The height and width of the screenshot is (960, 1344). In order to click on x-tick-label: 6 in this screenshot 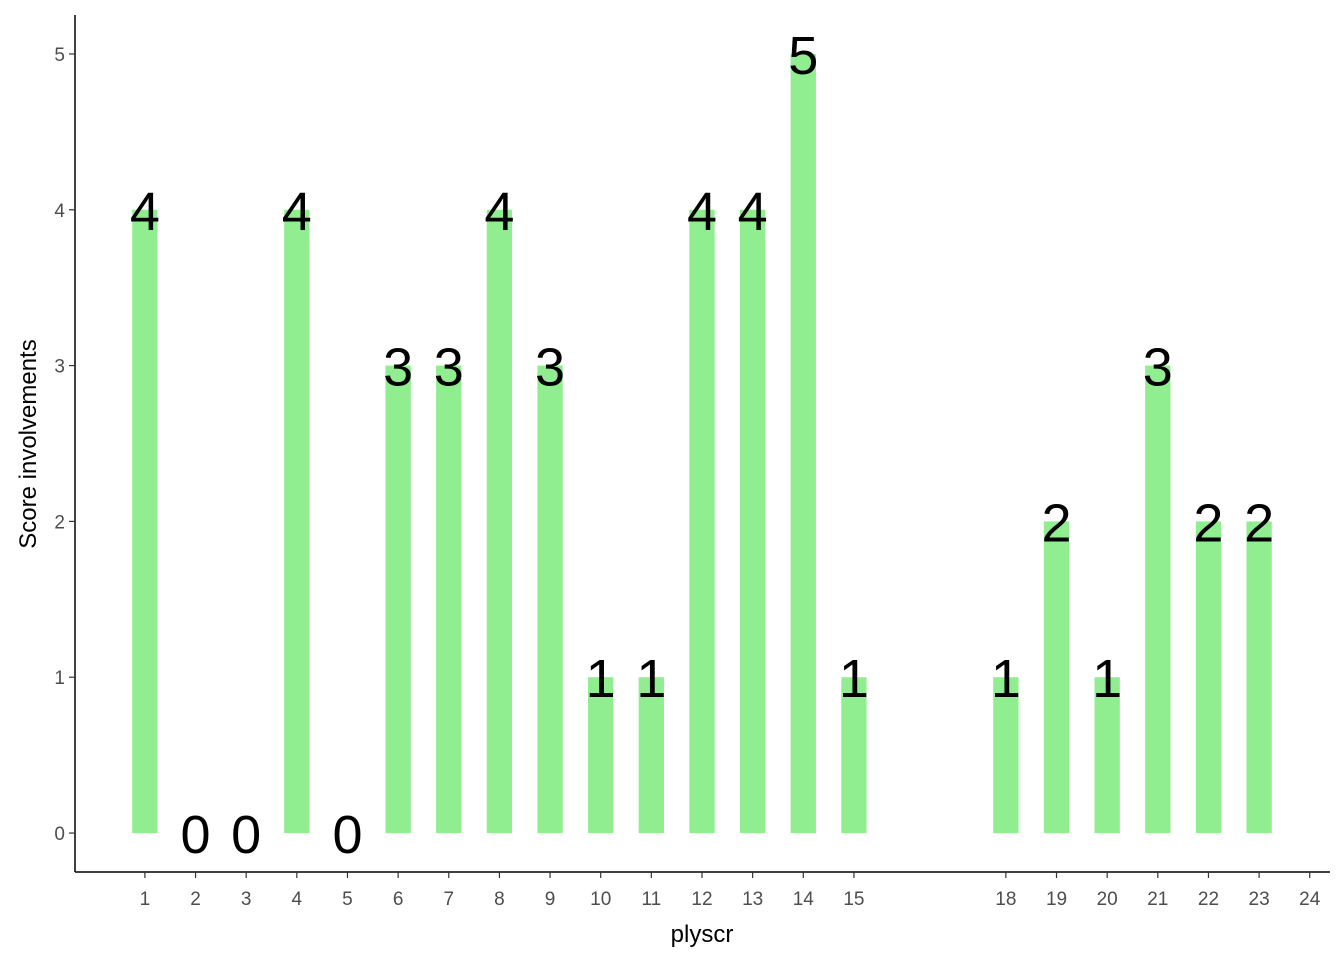, I will do `click(398, 899)`.